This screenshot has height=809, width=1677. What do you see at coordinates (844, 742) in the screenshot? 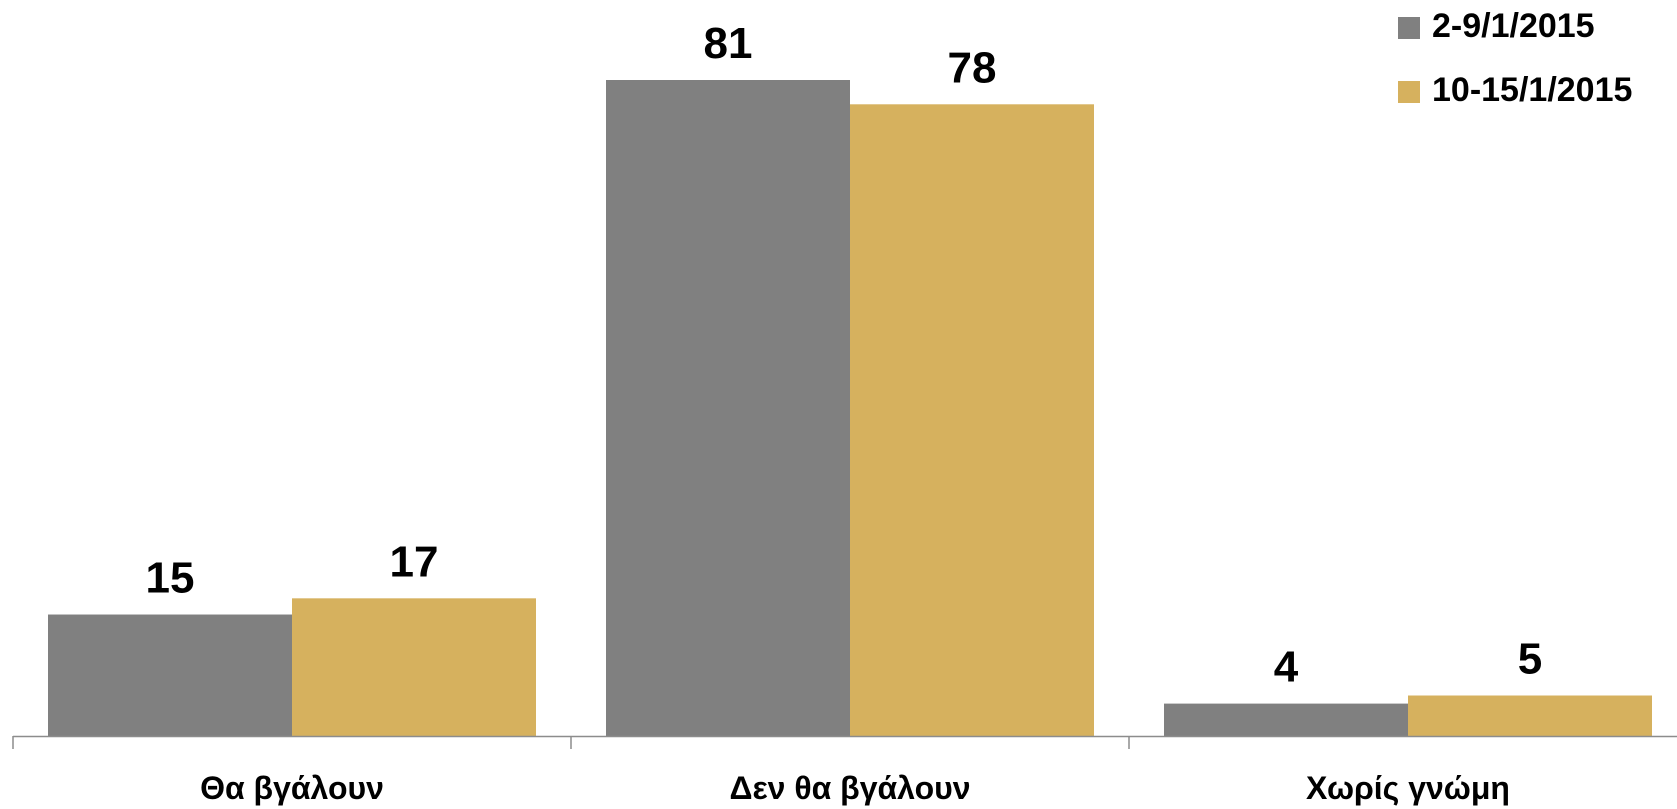
I see `x-axis` at bounding box center [844, 742].